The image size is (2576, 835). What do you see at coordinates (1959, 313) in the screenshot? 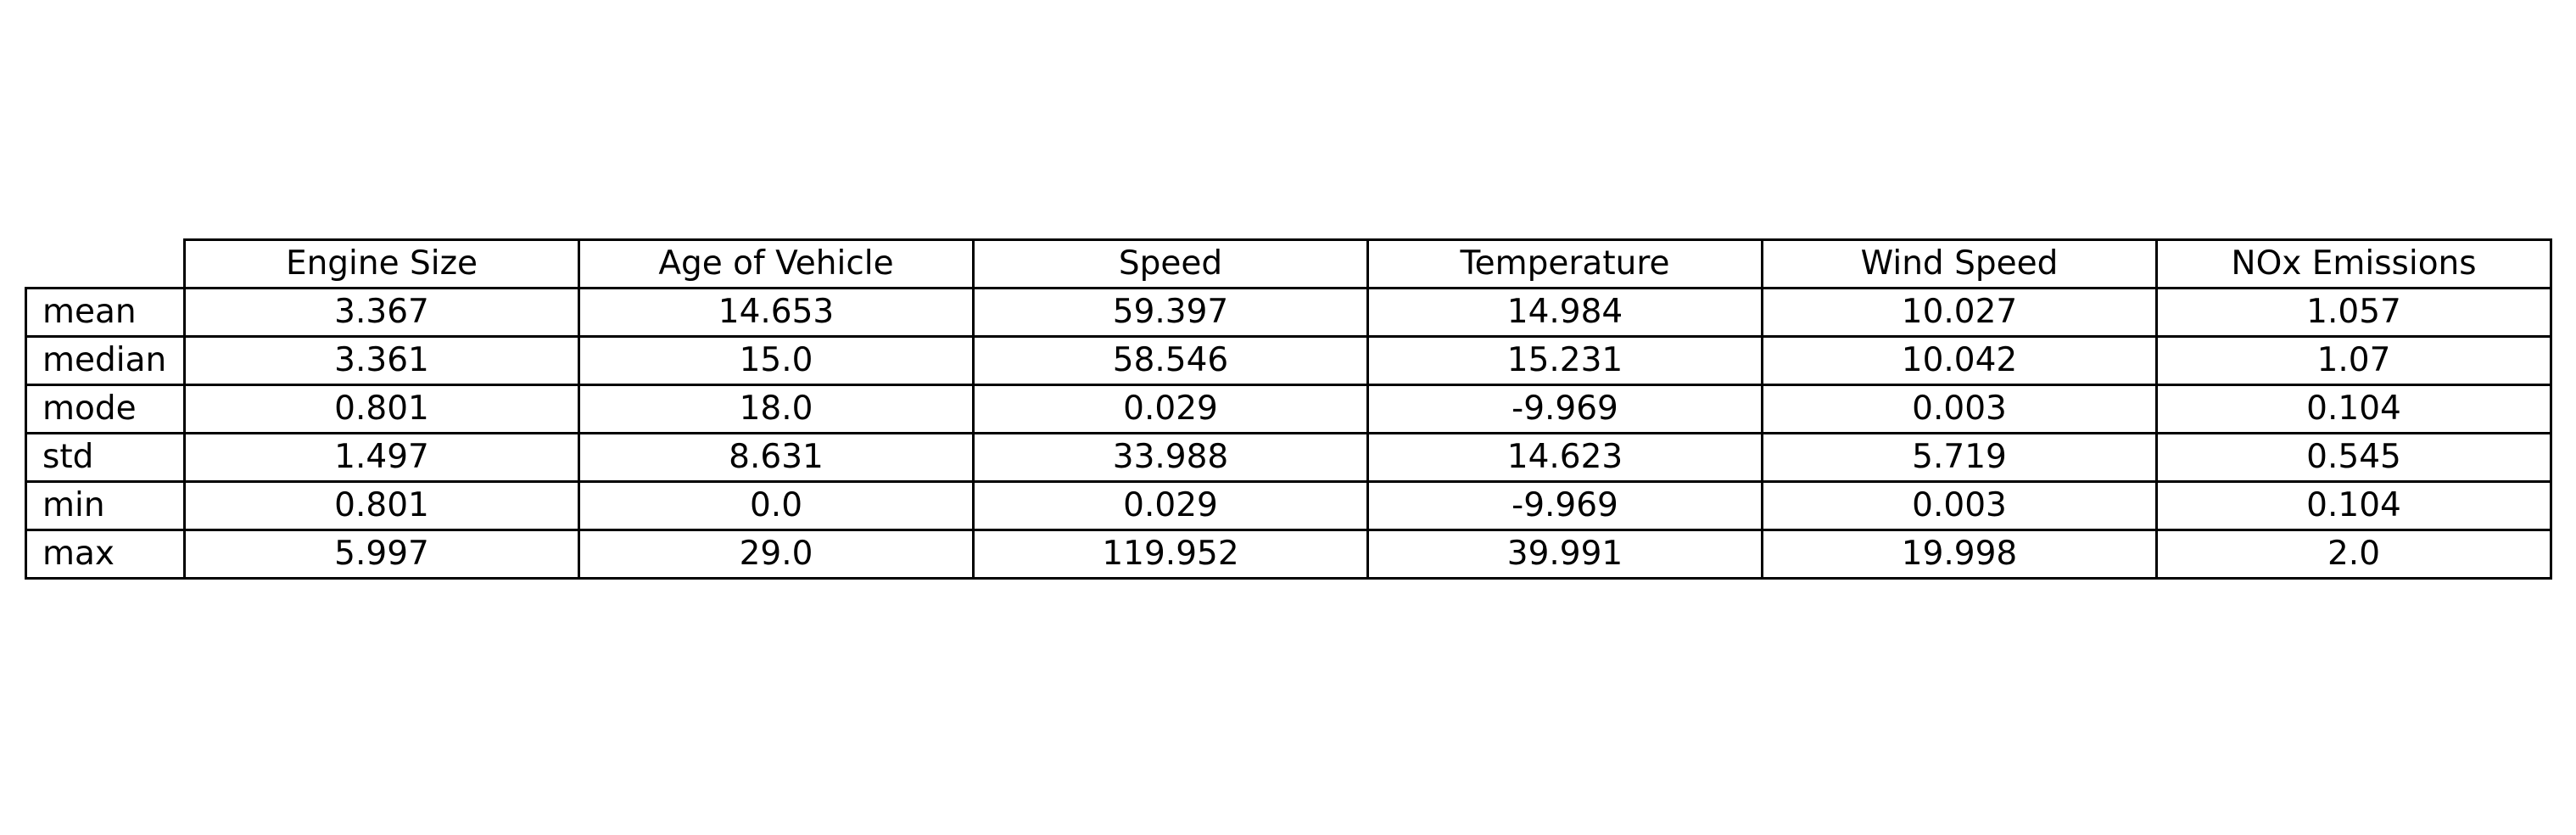
I see `table-cell: 10.027` at bounding box center [1959, 313].